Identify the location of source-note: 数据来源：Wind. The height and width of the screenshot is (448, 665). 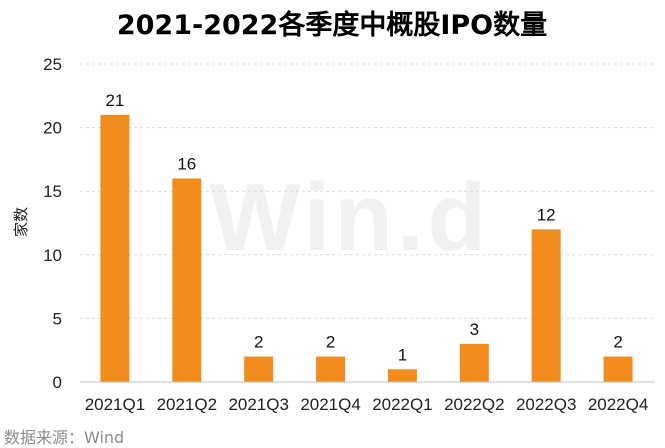
(64, 437).